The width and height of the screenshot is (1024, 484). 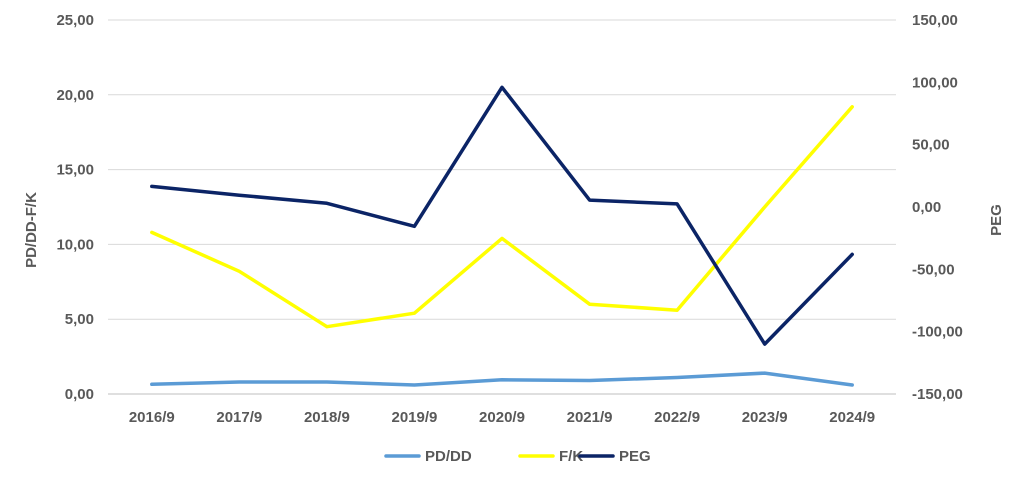 What do you see at coordinates (550, 456) in the screenshot?
I see `legend-item-f-k: F/K` at bounding box center [550, 456].